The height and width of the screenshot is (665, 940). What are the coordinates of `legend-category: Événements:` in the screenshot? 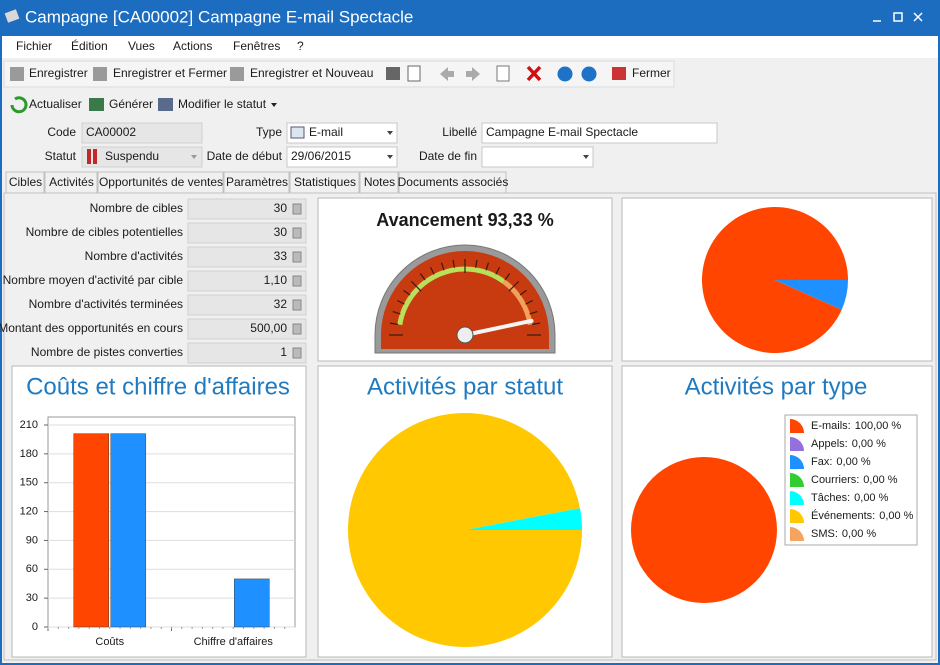 It's located at (843, 515).